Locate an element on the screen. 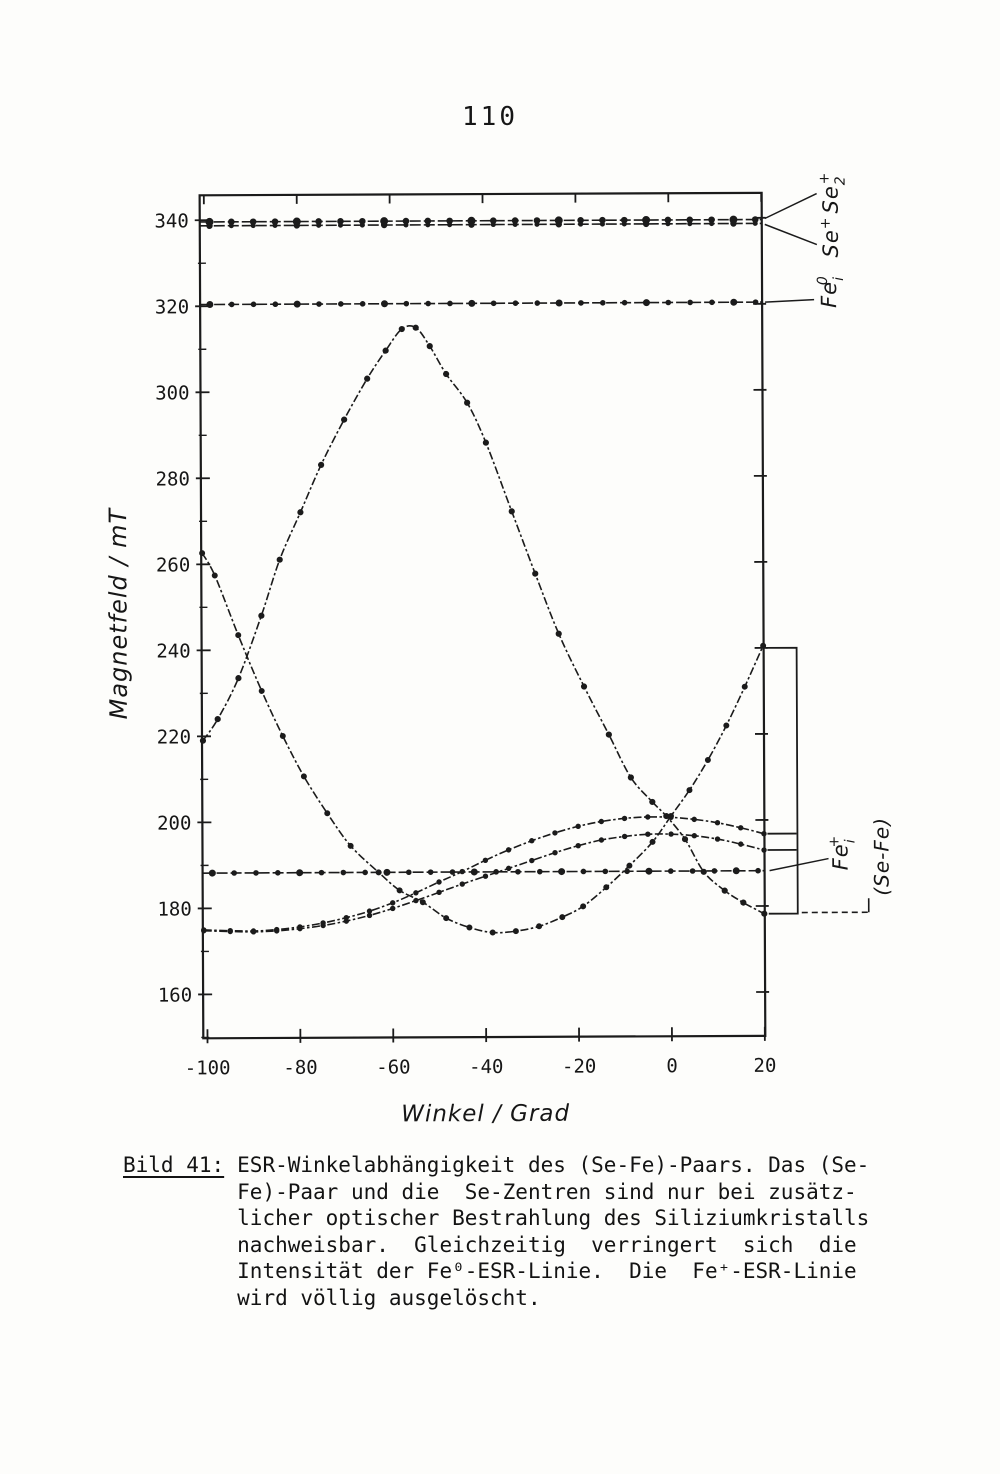  x-tick-label: -40 is located at coordinates (486, 1067).